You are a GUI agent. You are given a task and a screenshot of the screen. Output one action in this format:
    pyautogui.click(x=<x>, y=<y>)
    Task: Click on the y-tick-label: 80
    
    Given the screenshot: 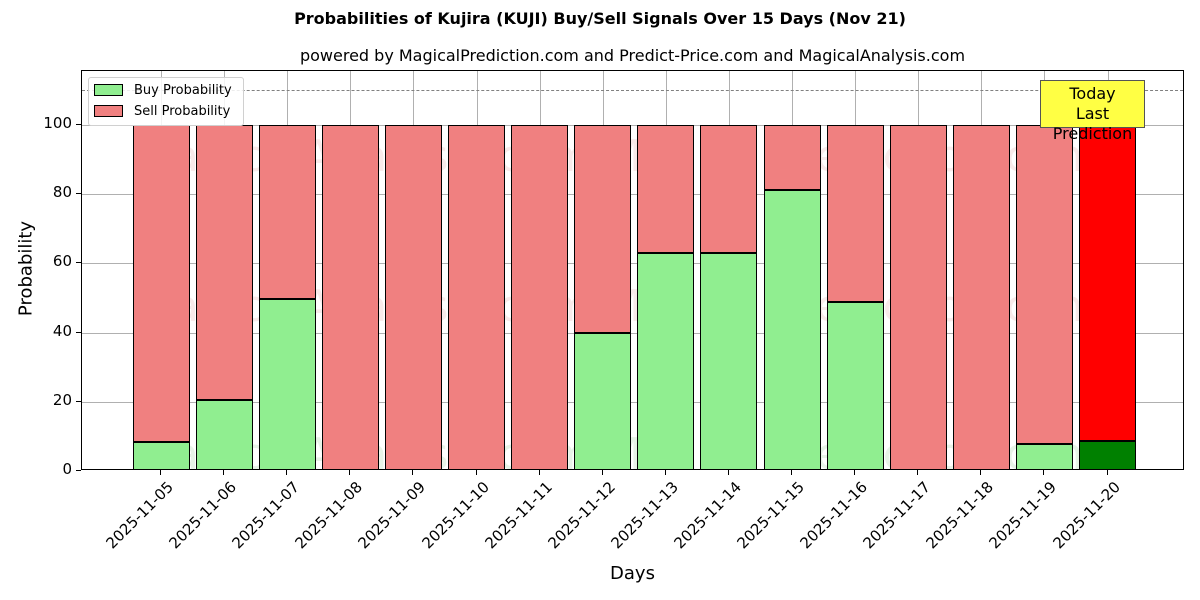 What is the action you would take?
    pyautogui.click(x=62, y=192)
    